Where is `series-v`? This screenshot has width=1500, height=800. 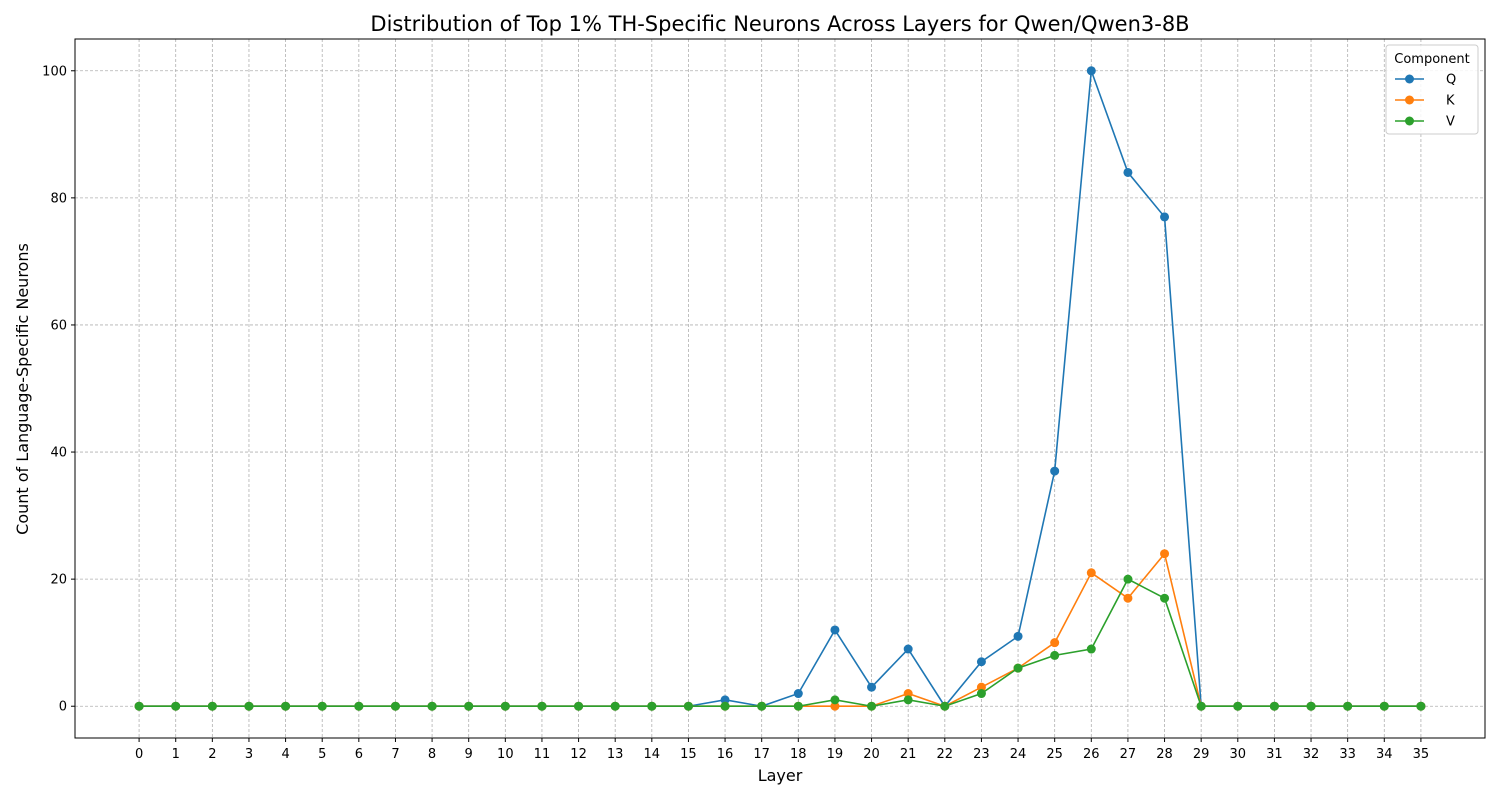 series-v is located at coordinates (780, 642).